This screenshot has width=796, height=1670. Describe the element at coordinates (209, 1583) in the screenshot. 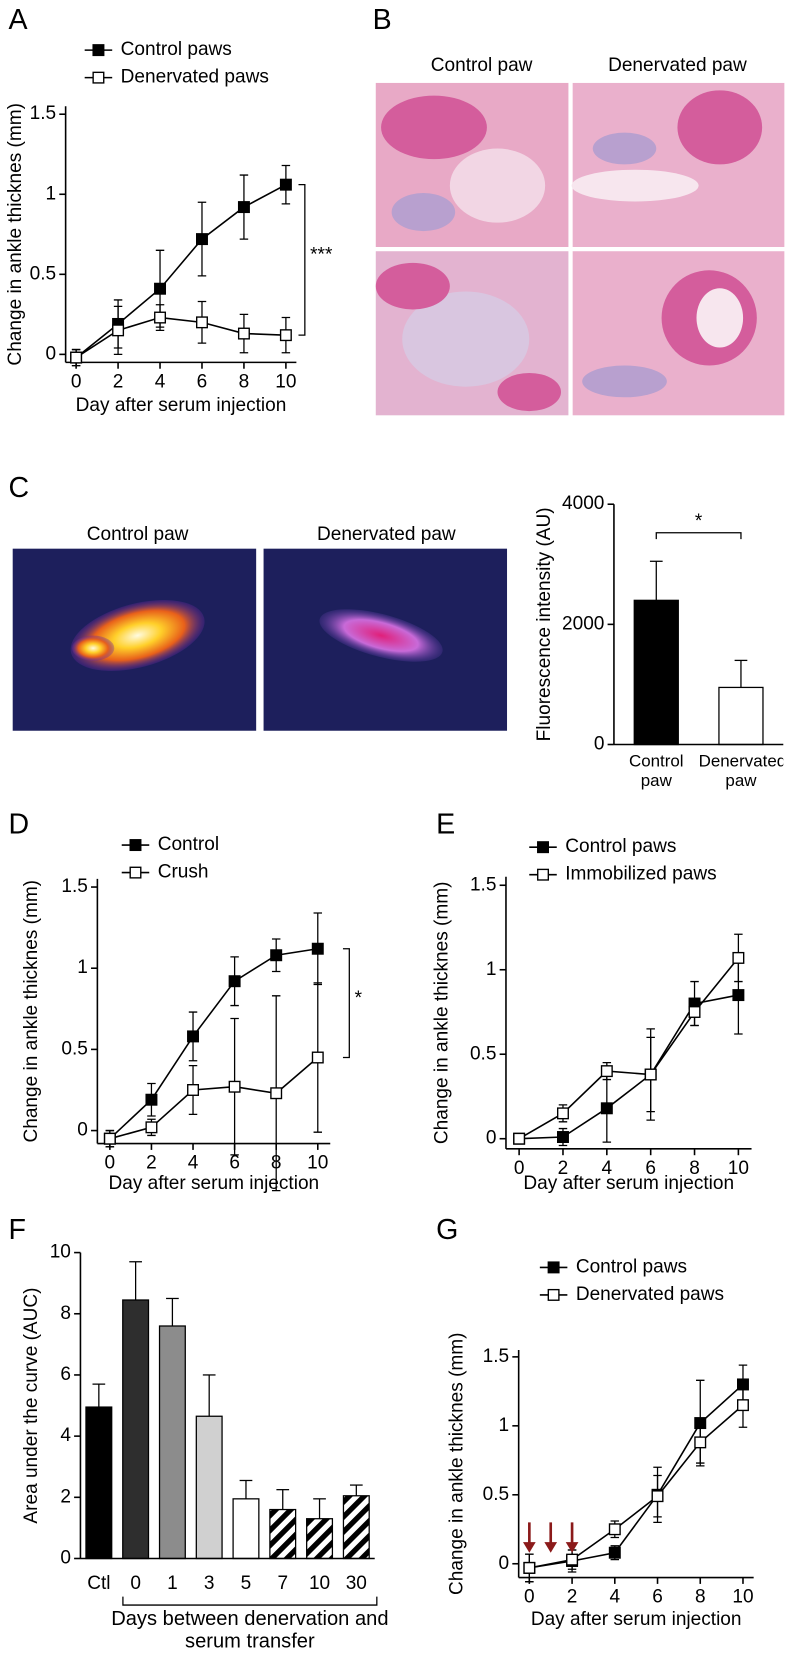

I see `x-tick-label: 3` at that location.